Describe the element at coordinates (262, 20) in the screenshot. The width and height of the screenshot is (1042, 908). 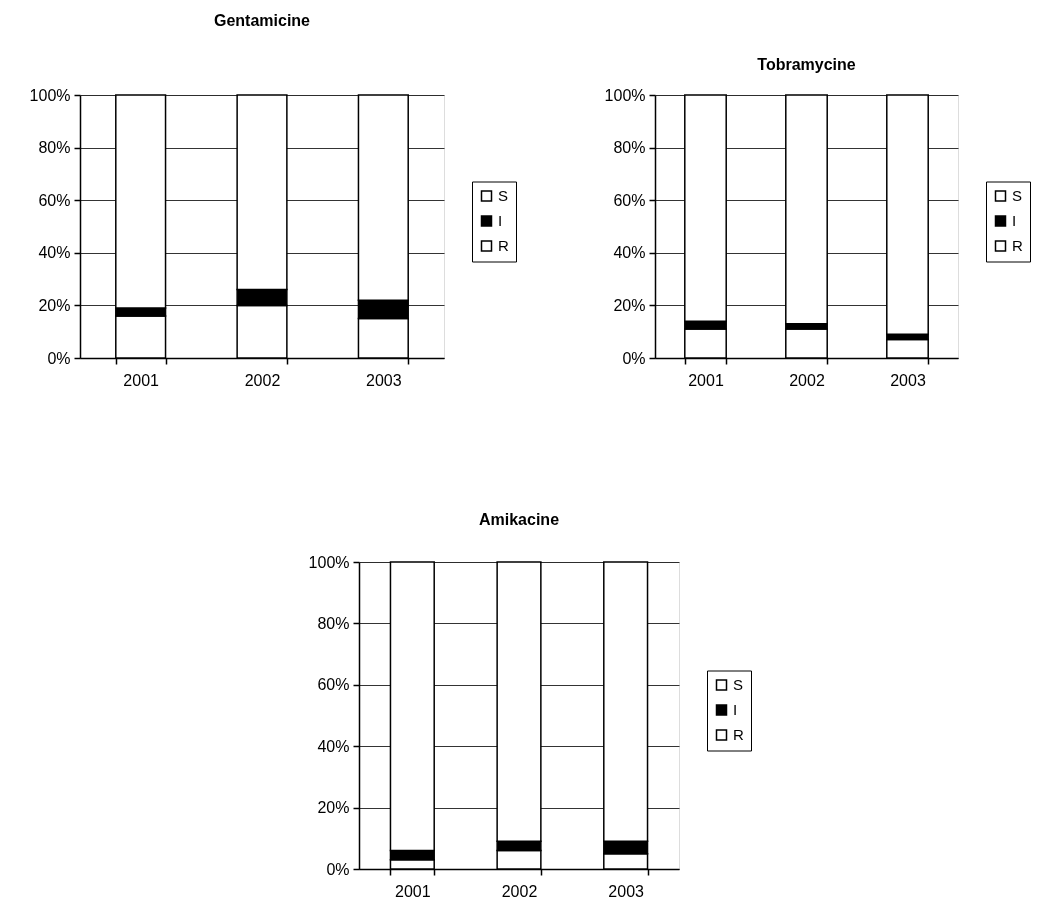
I see `chart-title: Gentamicine` at that location.